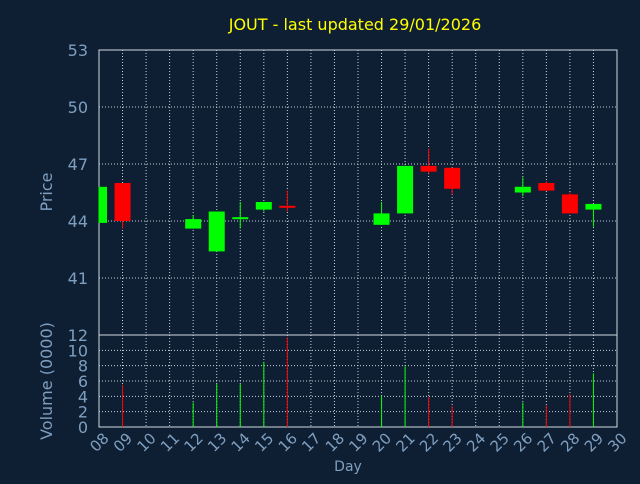 The width and height of the screenshot is (640, 484). What do you see at coordinates (78, 164) in the screenshot?
I see `price-tick-label: 47` at bounding box center [78, 164].